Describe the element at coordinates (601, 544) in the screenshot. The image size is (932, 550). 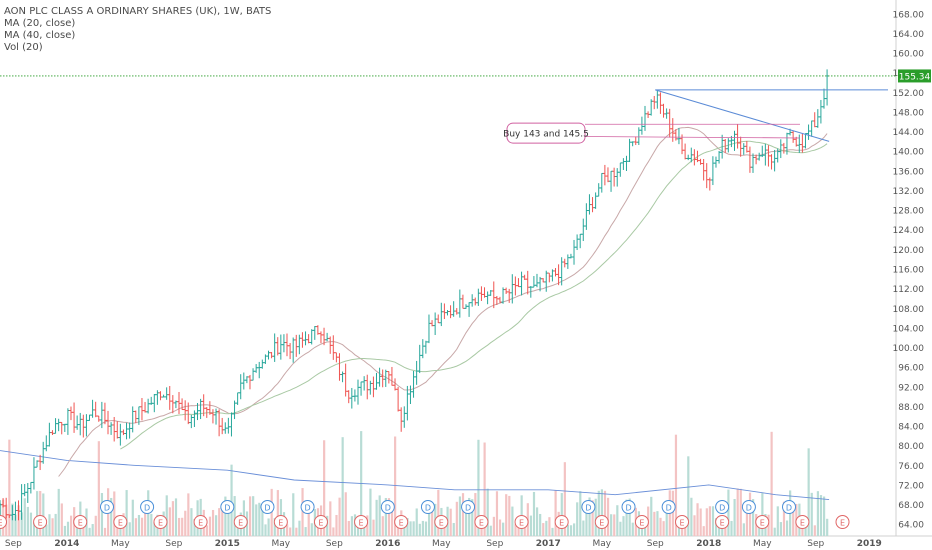
I see `x-tick-label: May` at that location.